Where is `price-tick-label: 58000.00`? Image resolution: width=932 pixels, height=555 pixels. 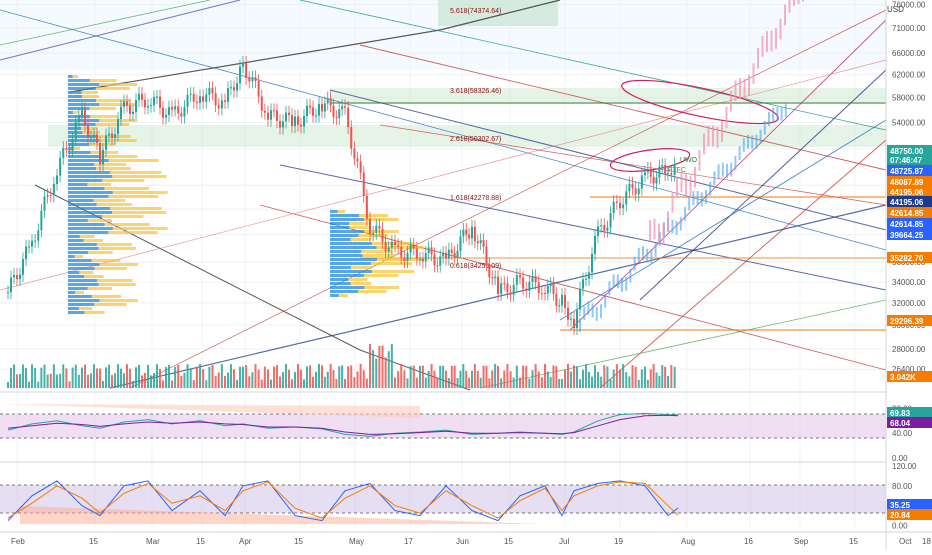
price-tick-label: 58000.00 is located at coordinates (909, 98).